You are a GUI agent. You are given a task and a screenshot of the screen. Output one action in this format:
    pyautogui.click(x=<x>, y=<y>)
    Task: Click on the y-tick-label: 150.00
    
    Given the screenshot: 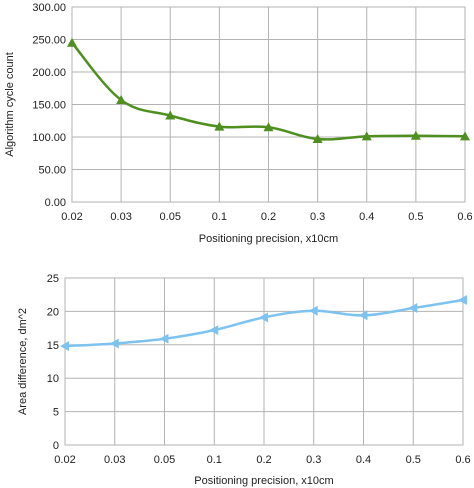 What is the action you would take?
    pyautogui.click(x=49, y=106)
    